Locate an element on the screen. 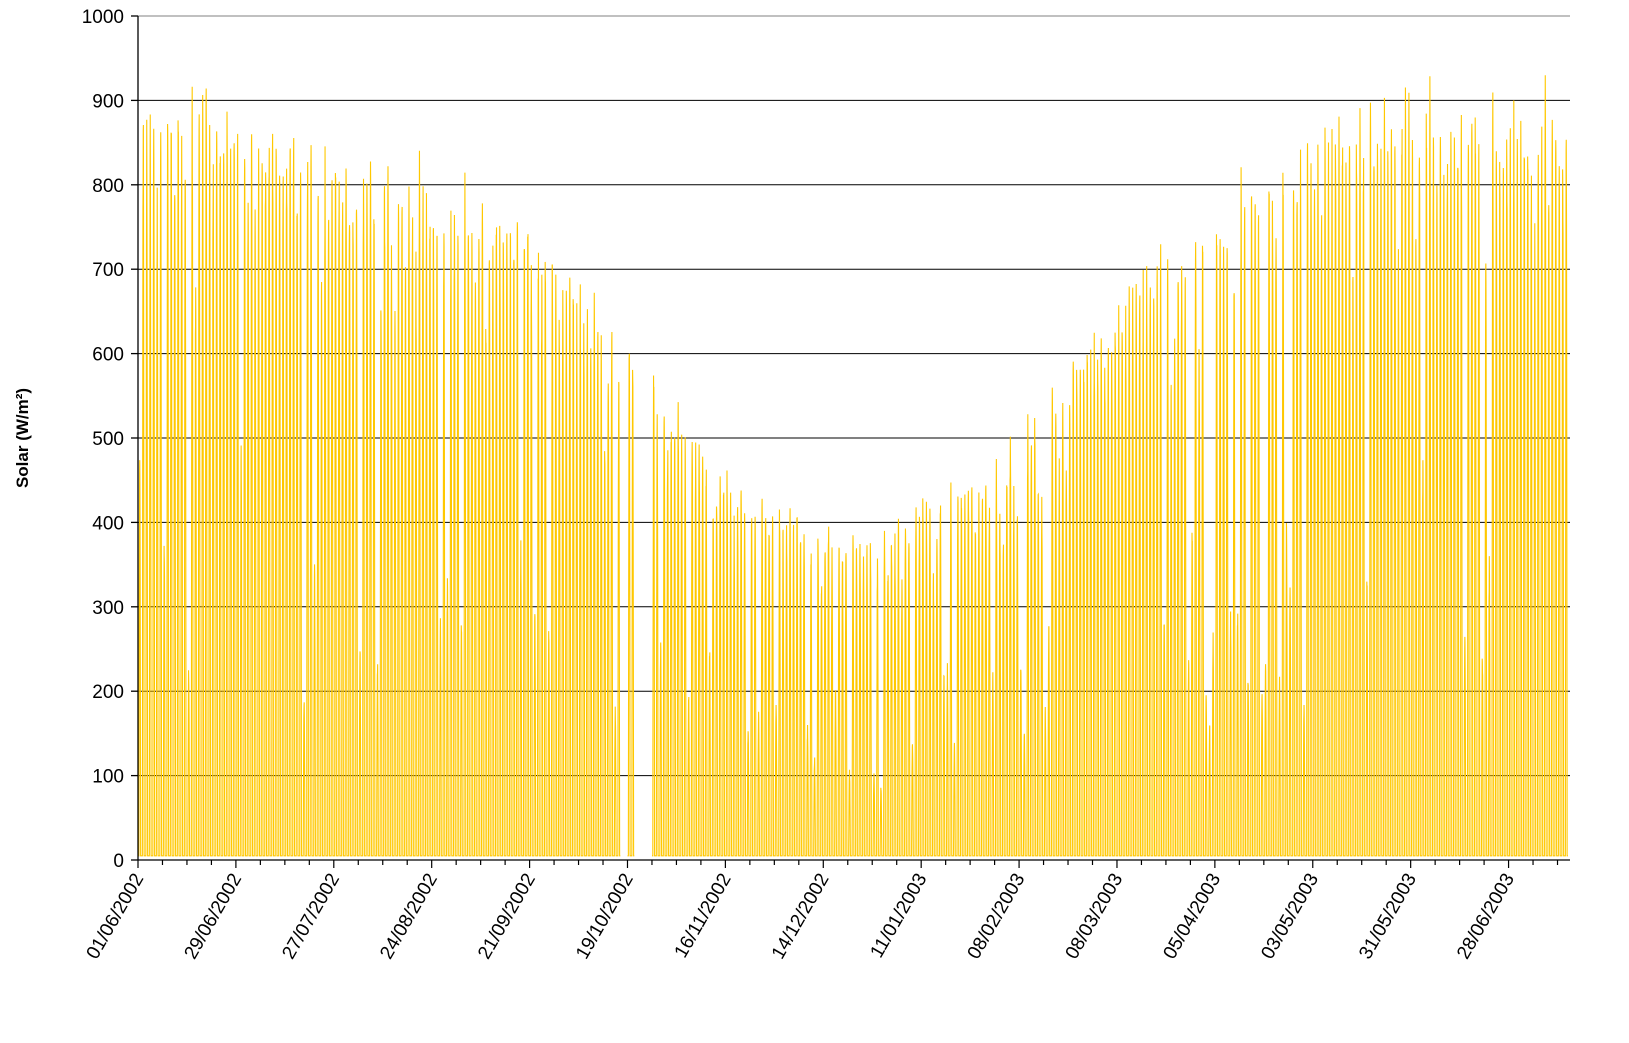  x-tick-label: 28/06/2003 is located at coordinates (1486, 916).